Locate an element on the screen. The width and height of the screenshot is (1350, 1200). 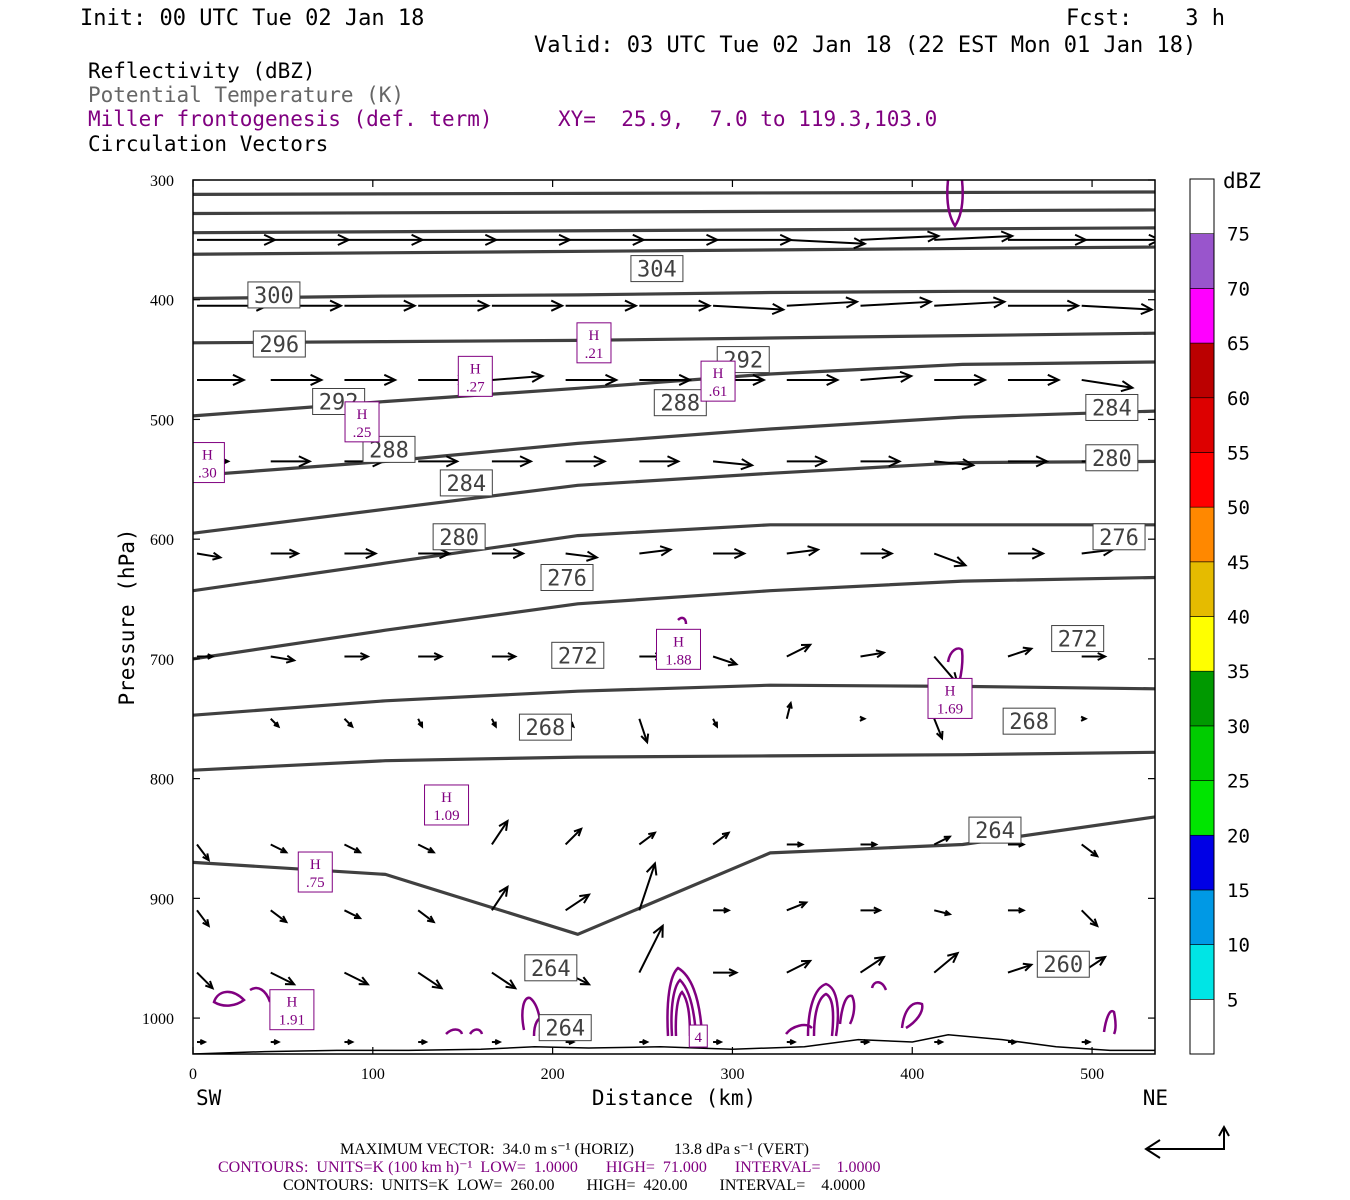
colorbar-level-label: 35 is located at coordinates (1238, 672).